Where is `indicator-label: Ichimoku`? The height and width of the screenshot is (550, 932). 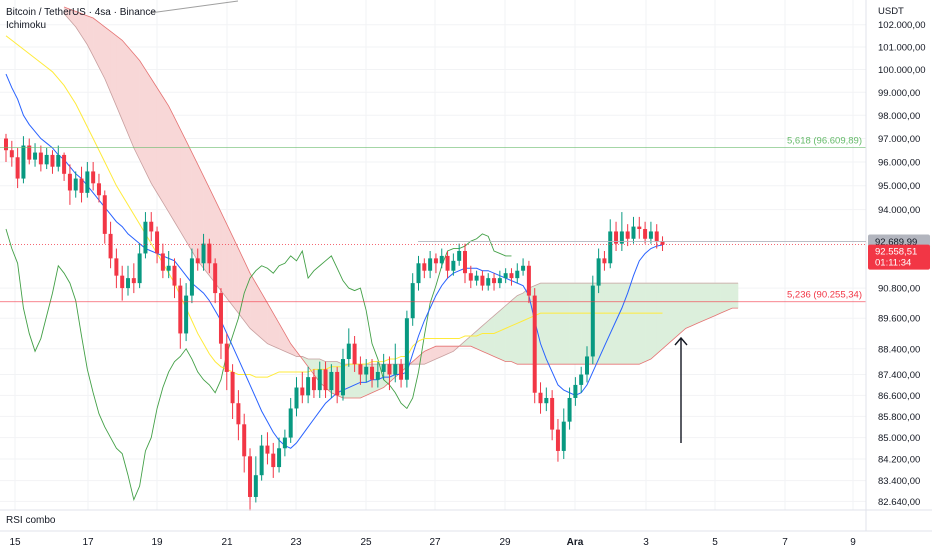
indicator-label: Ichimoku is located at coordinates (26, 25).